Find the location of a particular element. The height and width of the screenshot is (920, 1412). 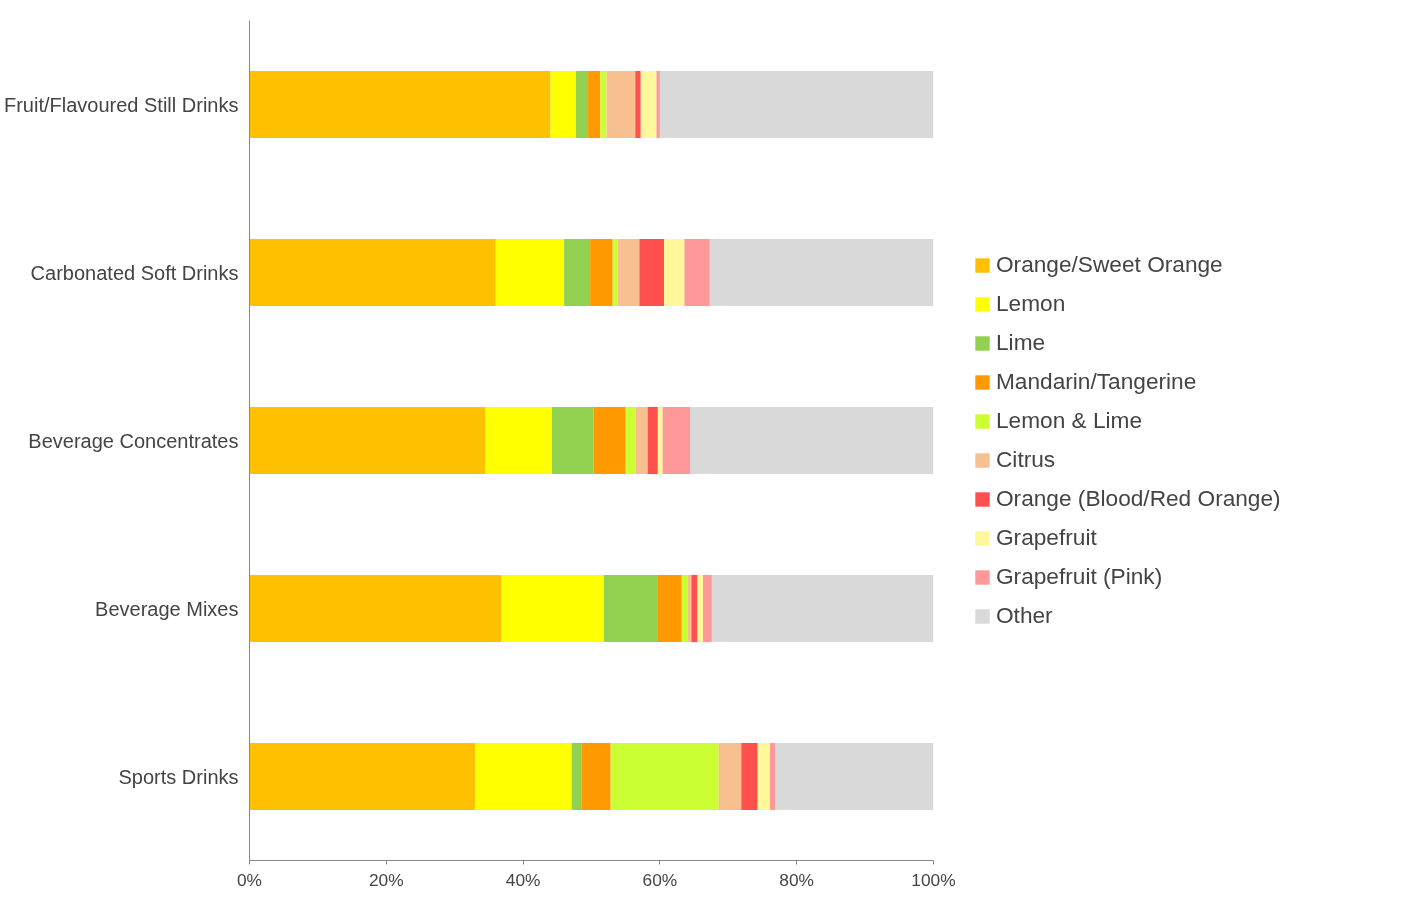

x-tick-label: 40% is located at coordinates (523, 879).